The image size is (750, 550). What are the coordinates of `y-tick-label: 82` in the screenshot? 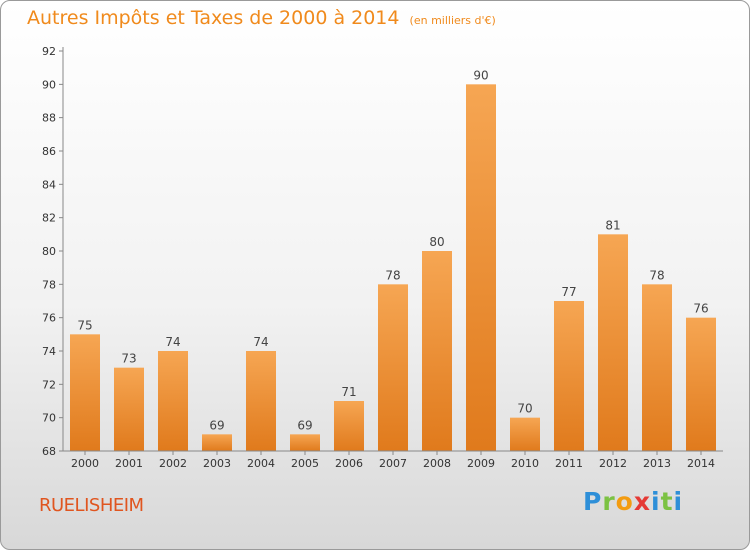 It's located at (49, 218).